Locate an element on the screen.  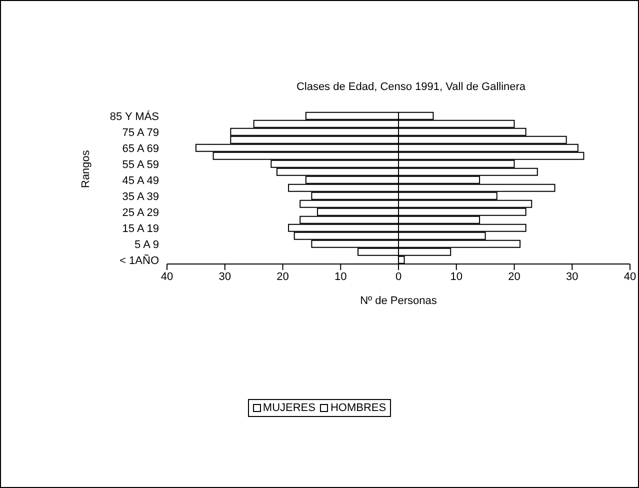
y-tick-label: 35 A 39 is located at coordinates (140, 196).